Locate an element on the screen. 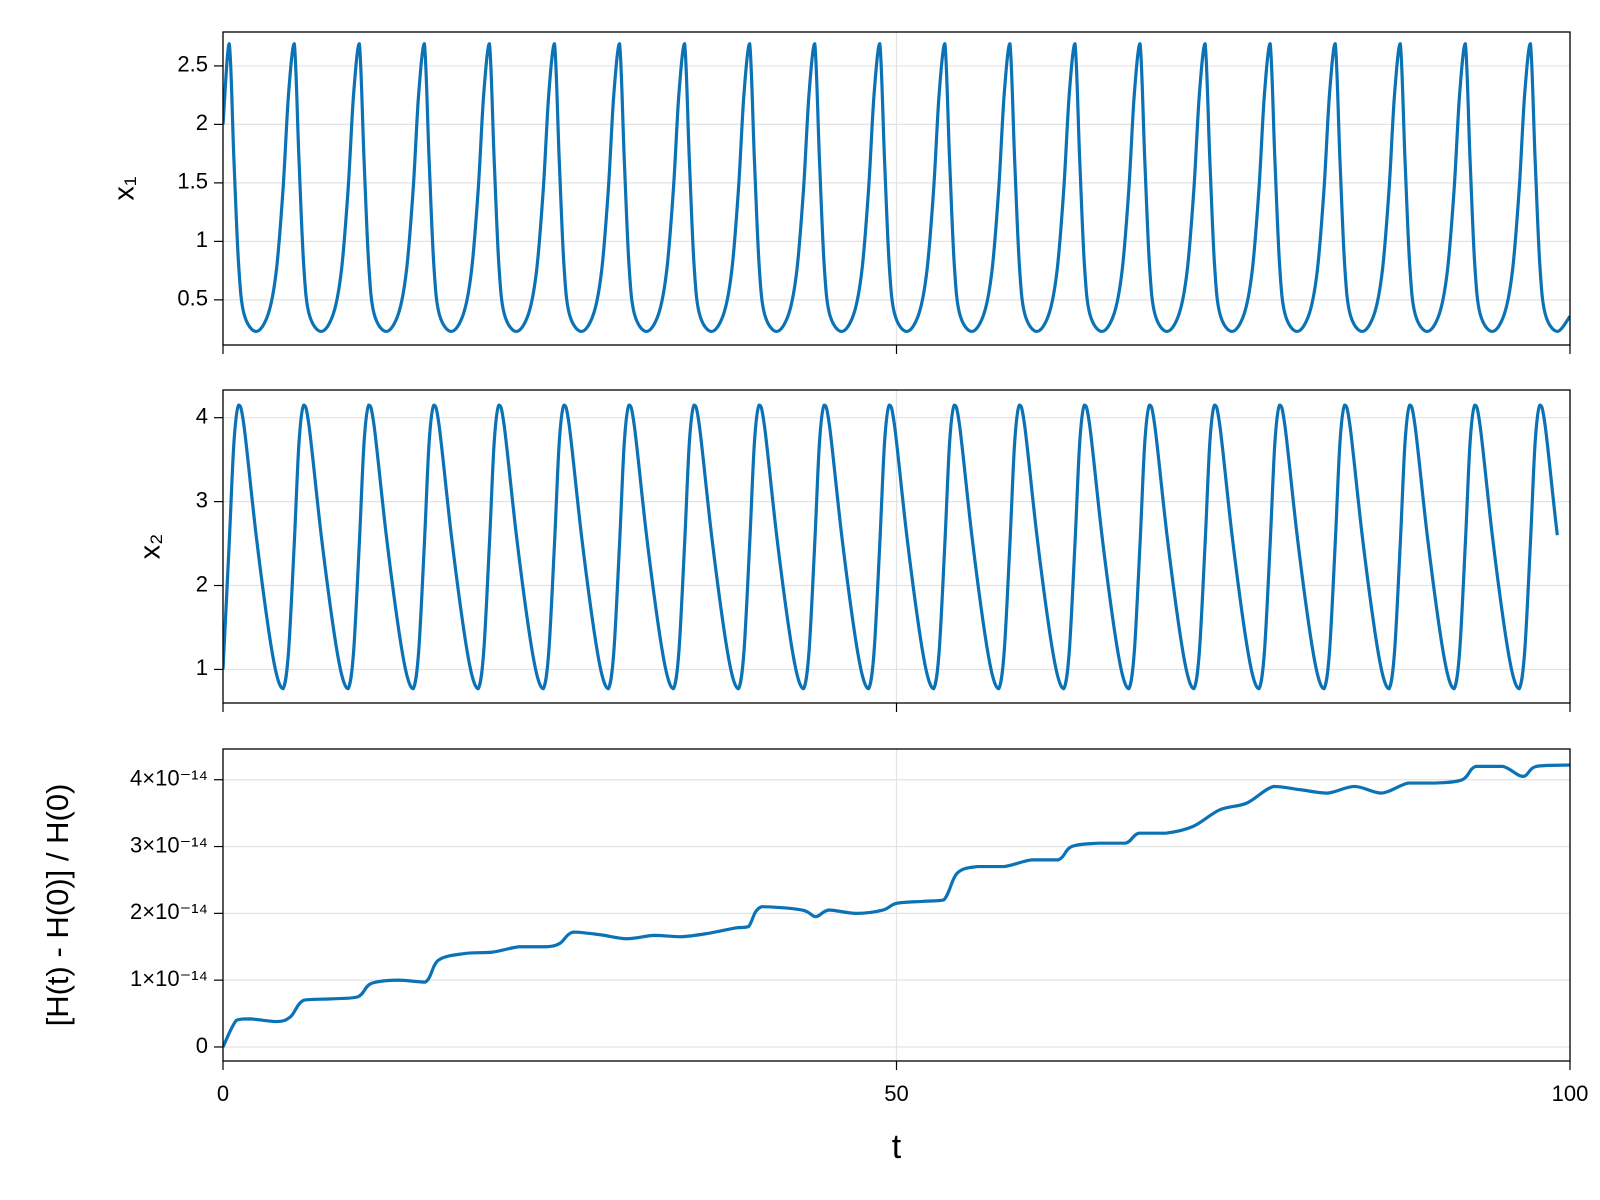  x-tick-label: 50 is located at coordinates (896, 1093).